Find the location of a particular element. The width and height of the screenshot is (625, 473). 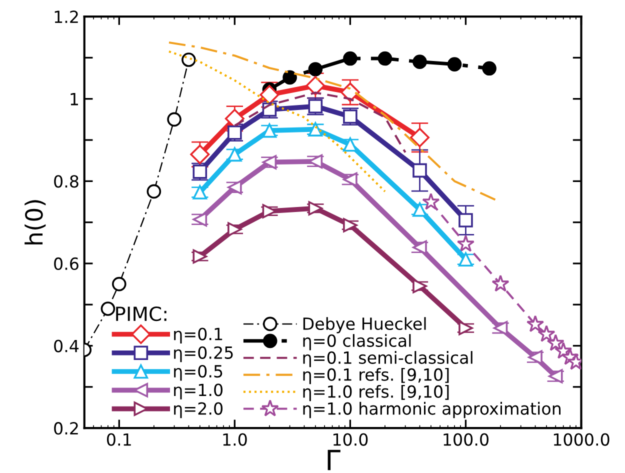

x-tick-label: 10.0 is located at coordinates (350, 439).